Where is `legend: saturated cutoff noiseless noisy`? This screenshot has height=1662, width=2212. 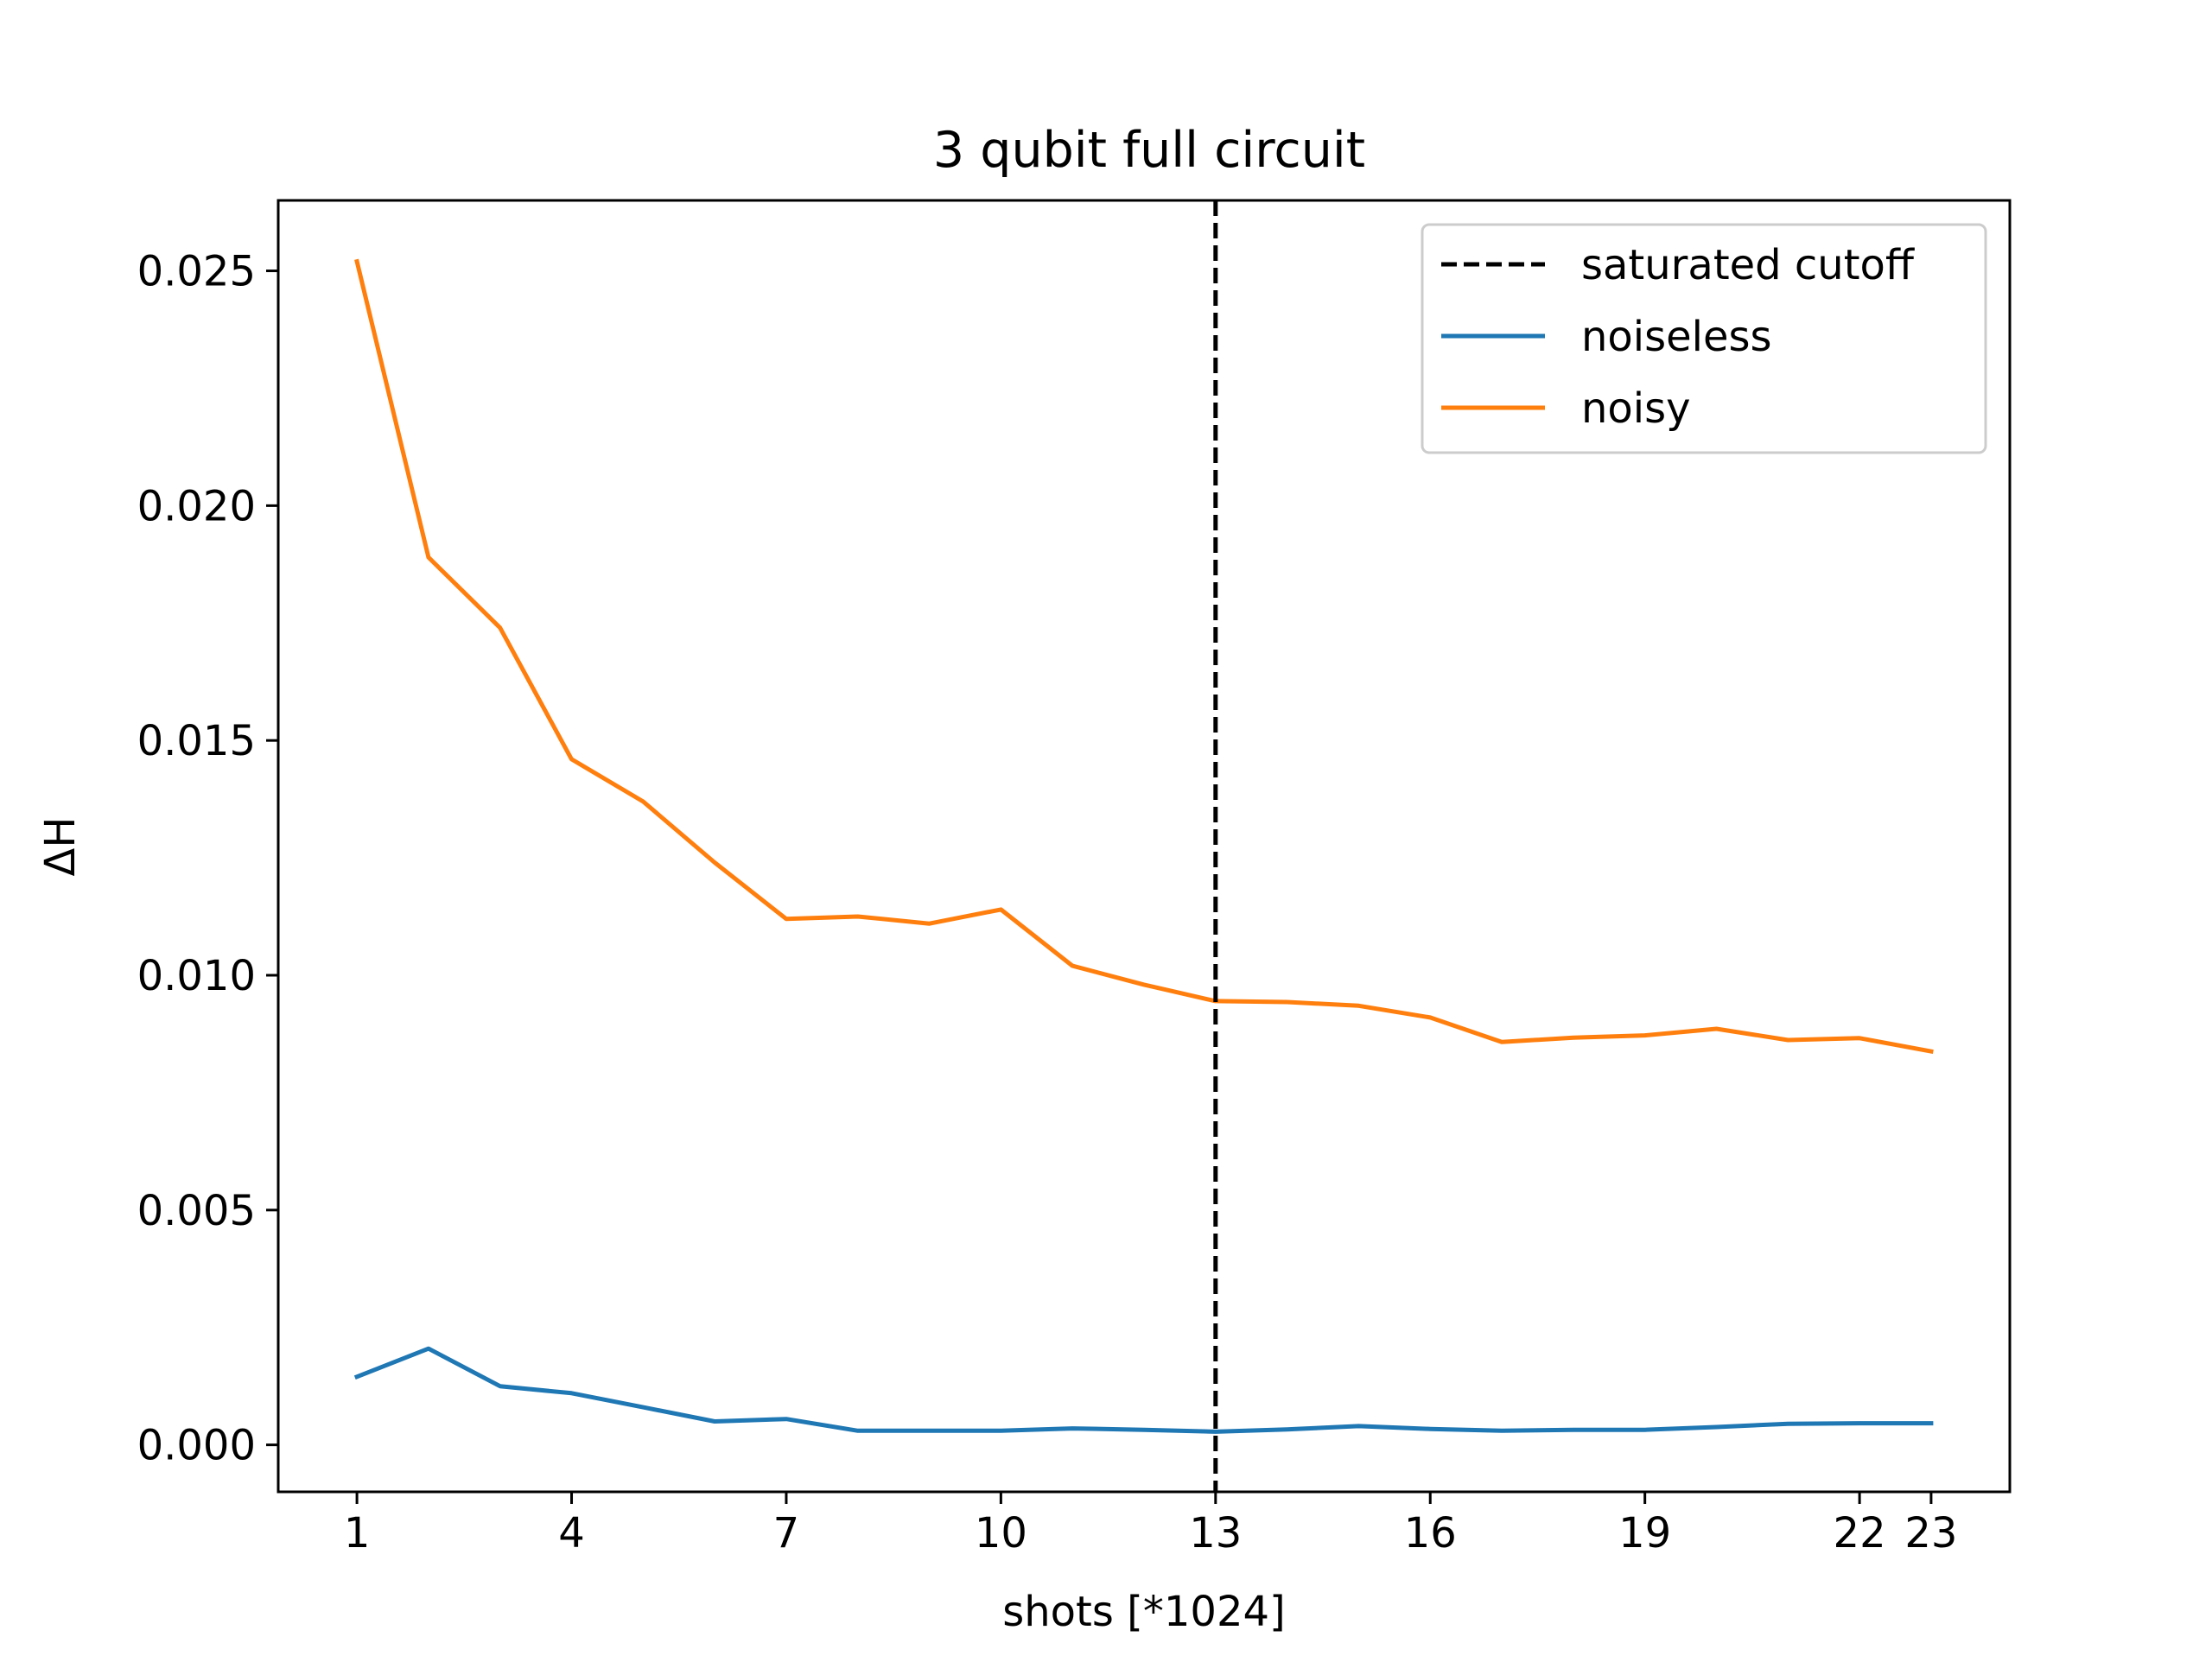 legend: saturated cutoff noiseless noisy is located at coordinates (1704, 338).